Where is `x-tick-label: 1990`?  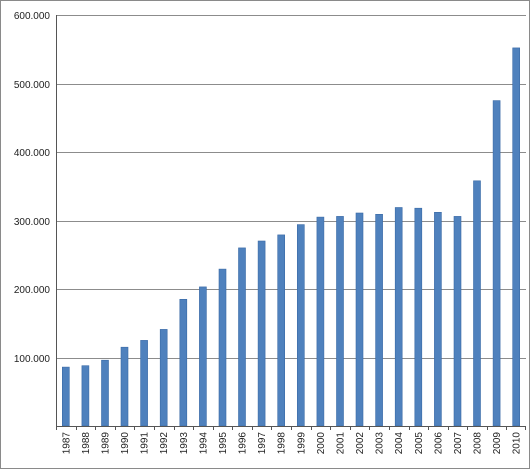 x-tick-label: 1990 is located at coordinates (125, 443).